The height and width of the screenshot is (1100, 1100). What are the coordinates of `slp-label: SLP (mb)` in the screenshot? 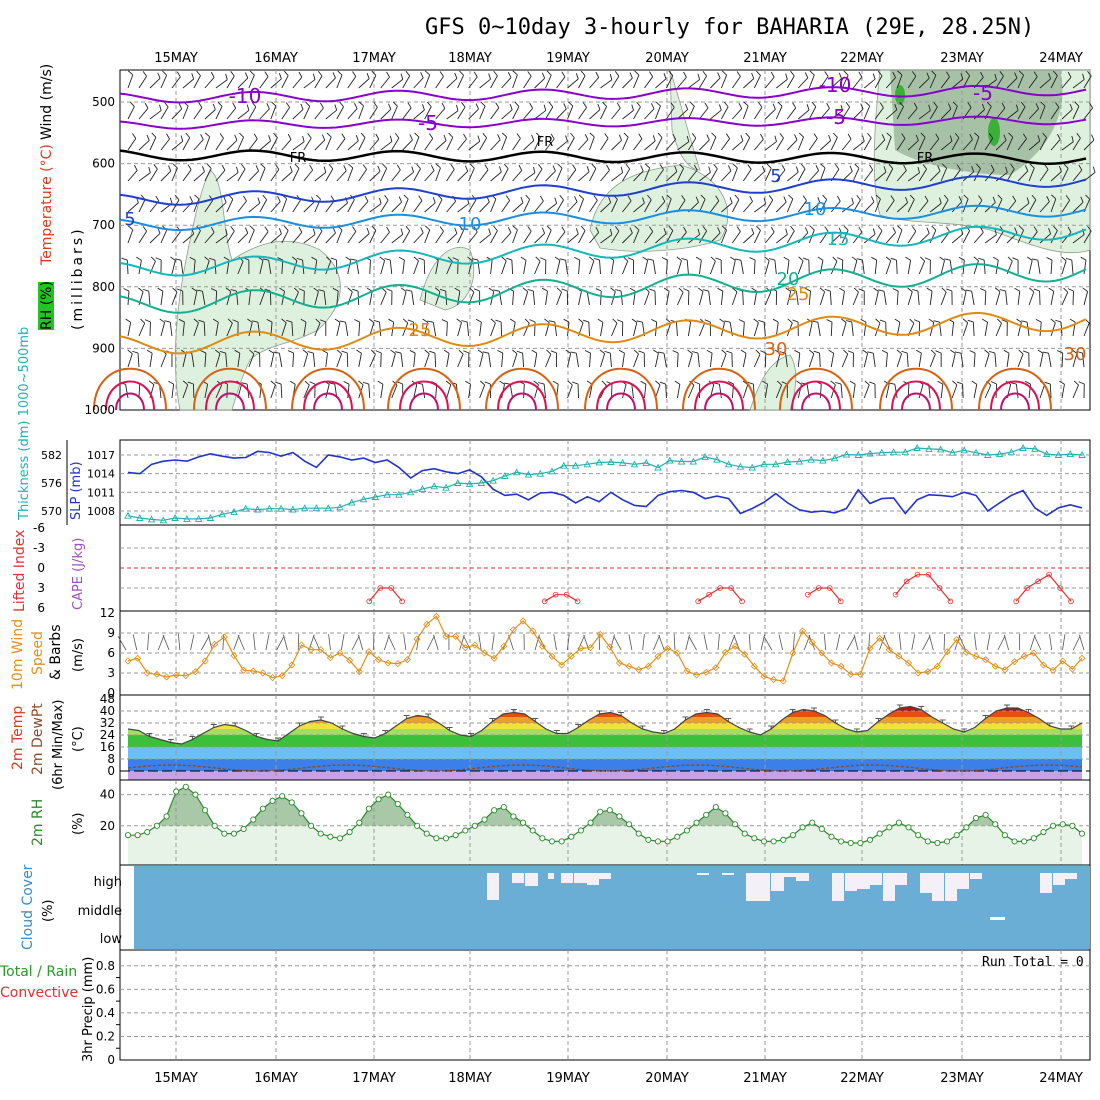 It's located at (76, 490).